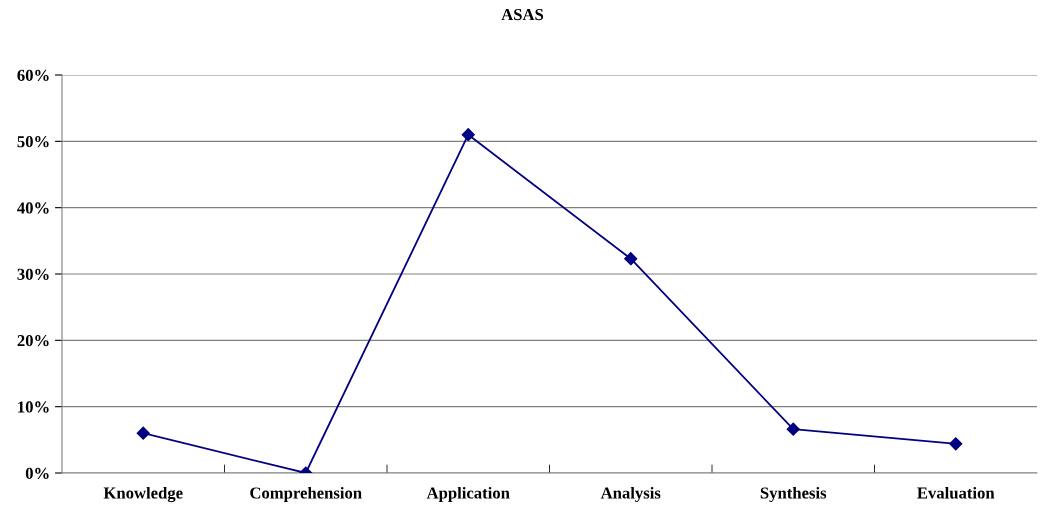 This screenshot has height=518, width=1045. Describe the element at coordinates (143, 494) in the screenshot. I see `x-tick-label: Knowledge` at that location.